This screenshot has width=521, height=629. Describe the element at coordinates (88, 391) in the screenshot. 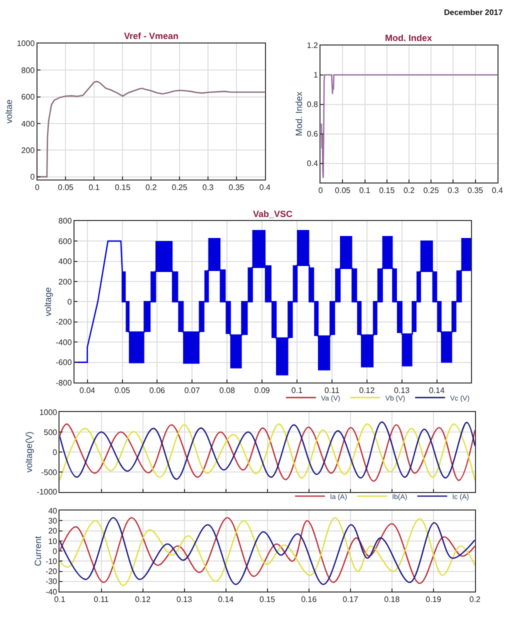

I see `x-tick-label: 0.04` at that location.